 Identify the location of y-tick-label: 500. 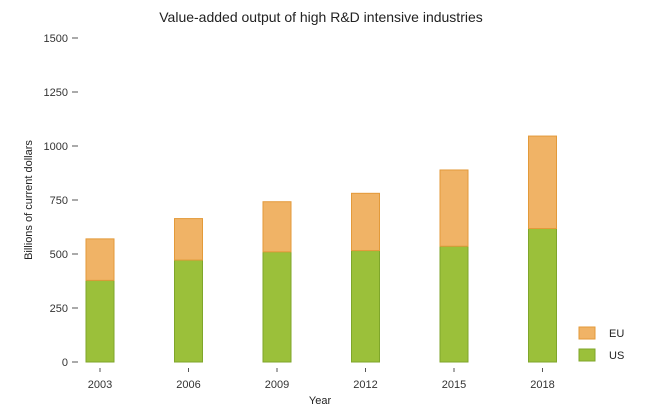
(59, 255).